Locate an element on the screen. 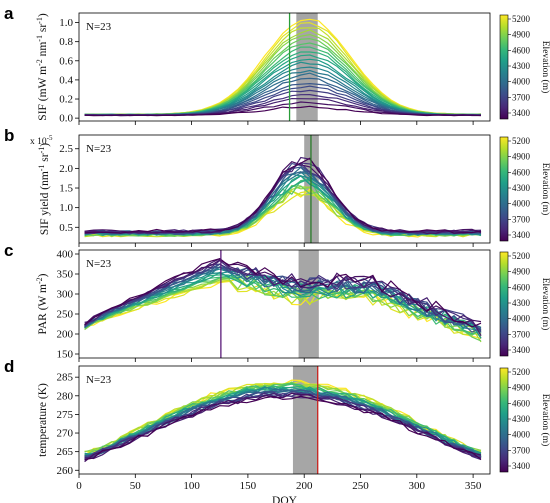  y-tick-label: 0.2 is located at coordinates (66, 100).